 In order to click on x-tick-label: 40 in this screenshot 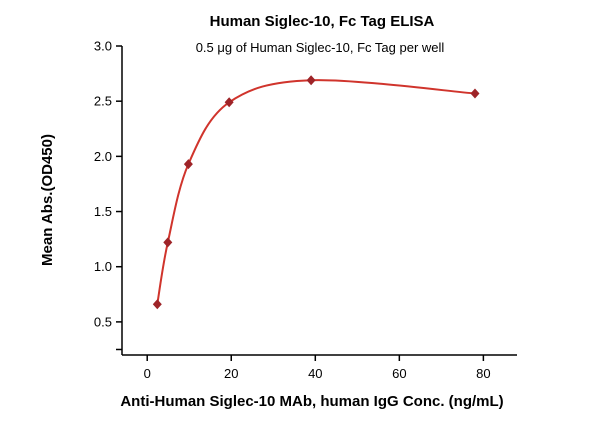, I will do `click(315, 373)`.